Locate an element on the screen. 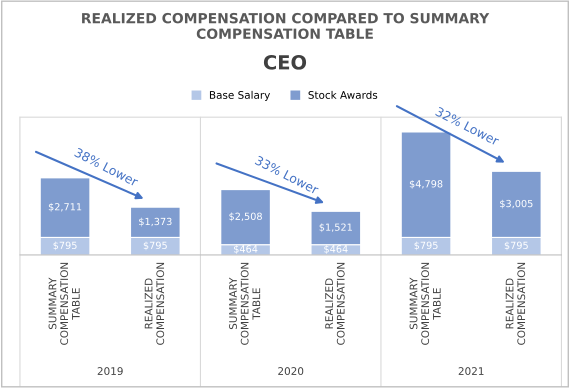 The width and height of the screenshot is (570, 388). data-label: $1,521 is located at coordinates (336, 227).